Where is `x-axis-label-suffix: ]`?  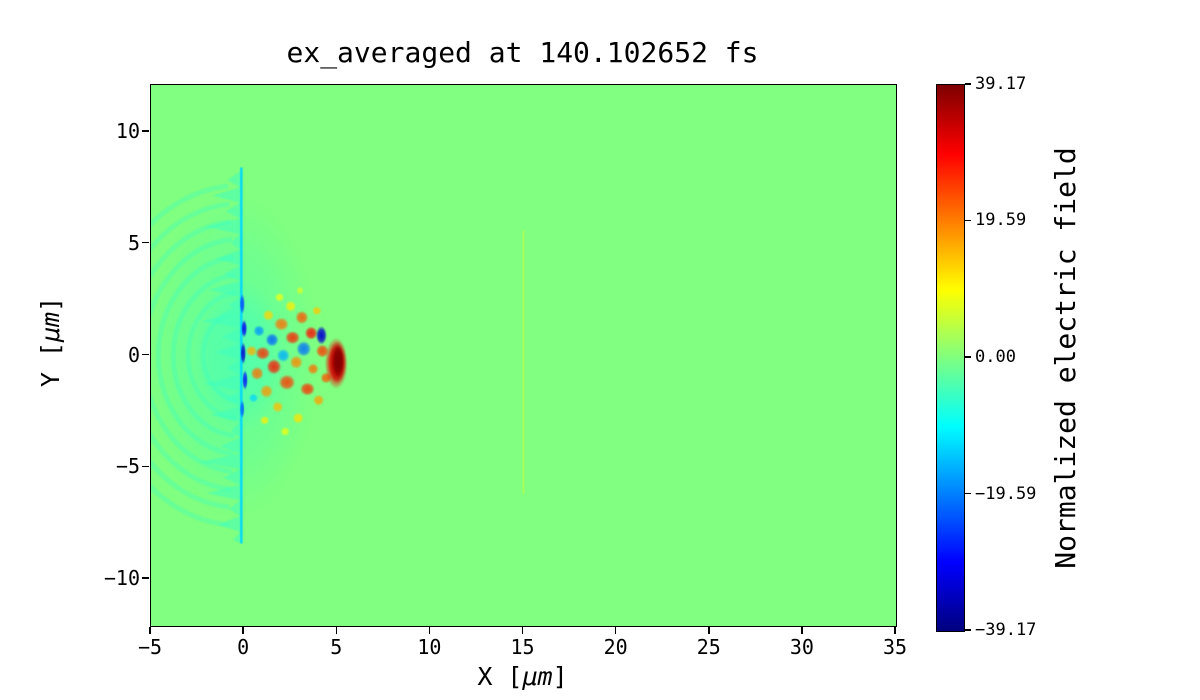
x-axis-label-suffix: ] is located at coordinates (560, 676).